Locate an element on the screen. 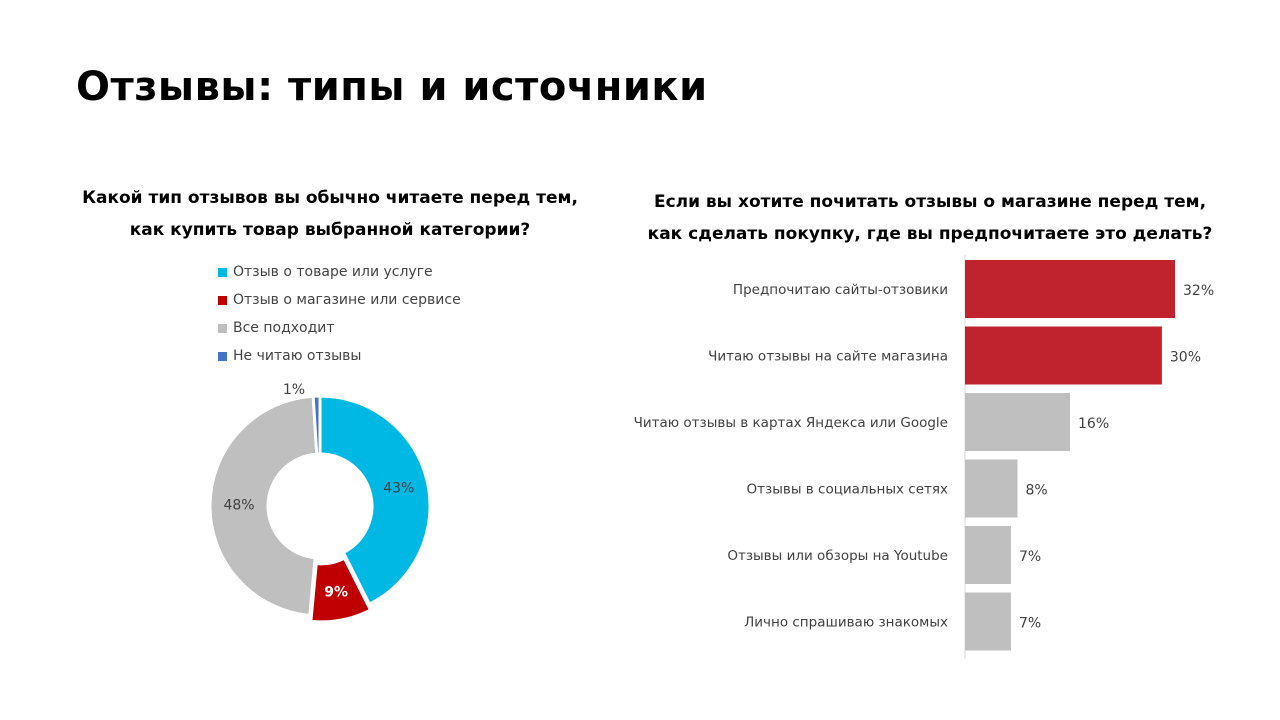 The image size is (1280, 720). bar-data-label: 30% is located at coordinates (1185, 358).